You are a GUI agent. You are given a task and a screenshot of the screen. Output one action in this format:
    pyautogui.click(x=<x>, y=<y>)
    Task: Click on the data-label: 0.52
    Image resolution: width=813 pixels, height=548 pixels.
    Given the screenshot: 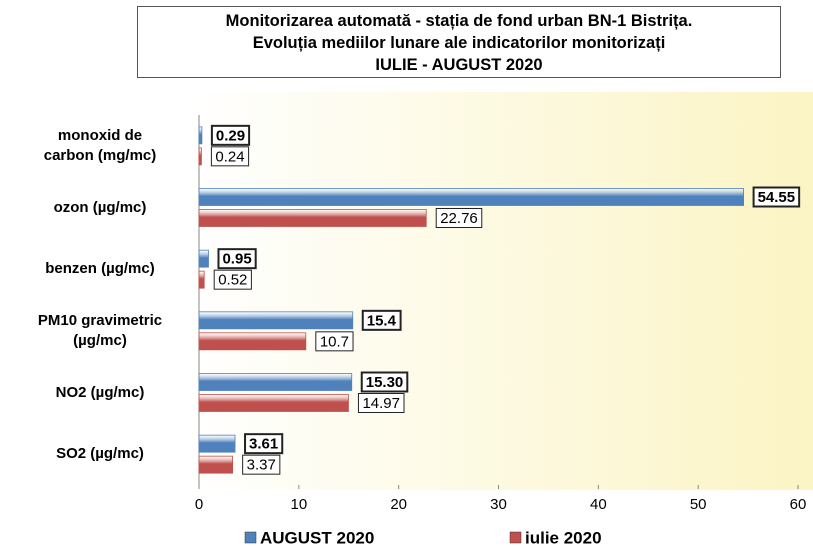 What is the action you would take?
    pyautogui.click(x=232, y=280)
    